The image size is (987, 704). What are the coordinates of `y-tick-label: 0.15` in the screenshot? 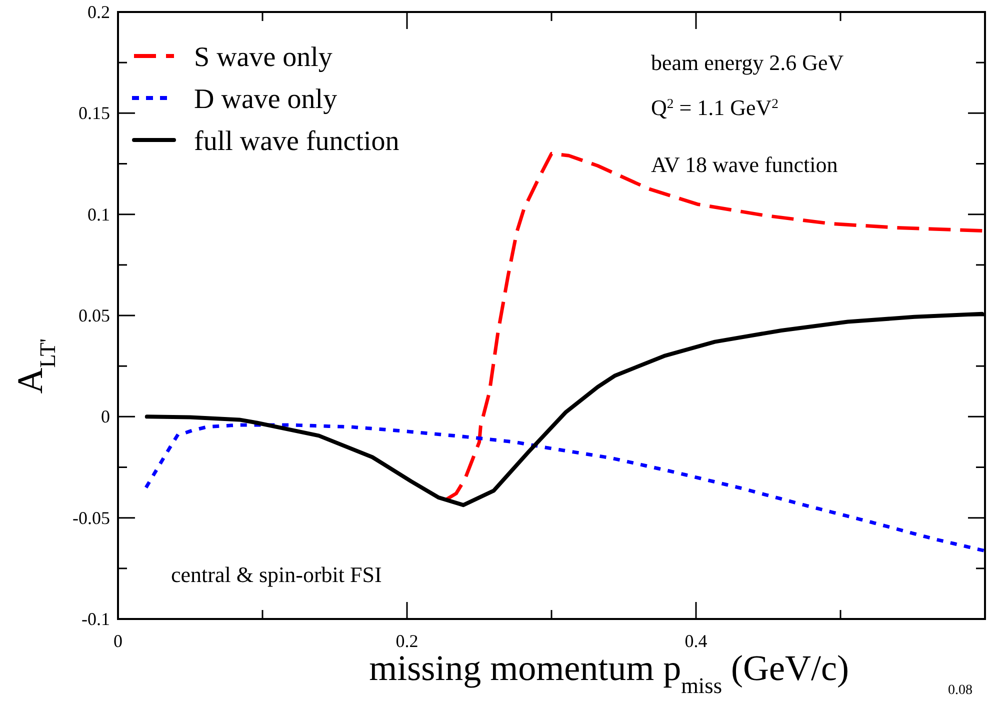 It's located at (94, 113).